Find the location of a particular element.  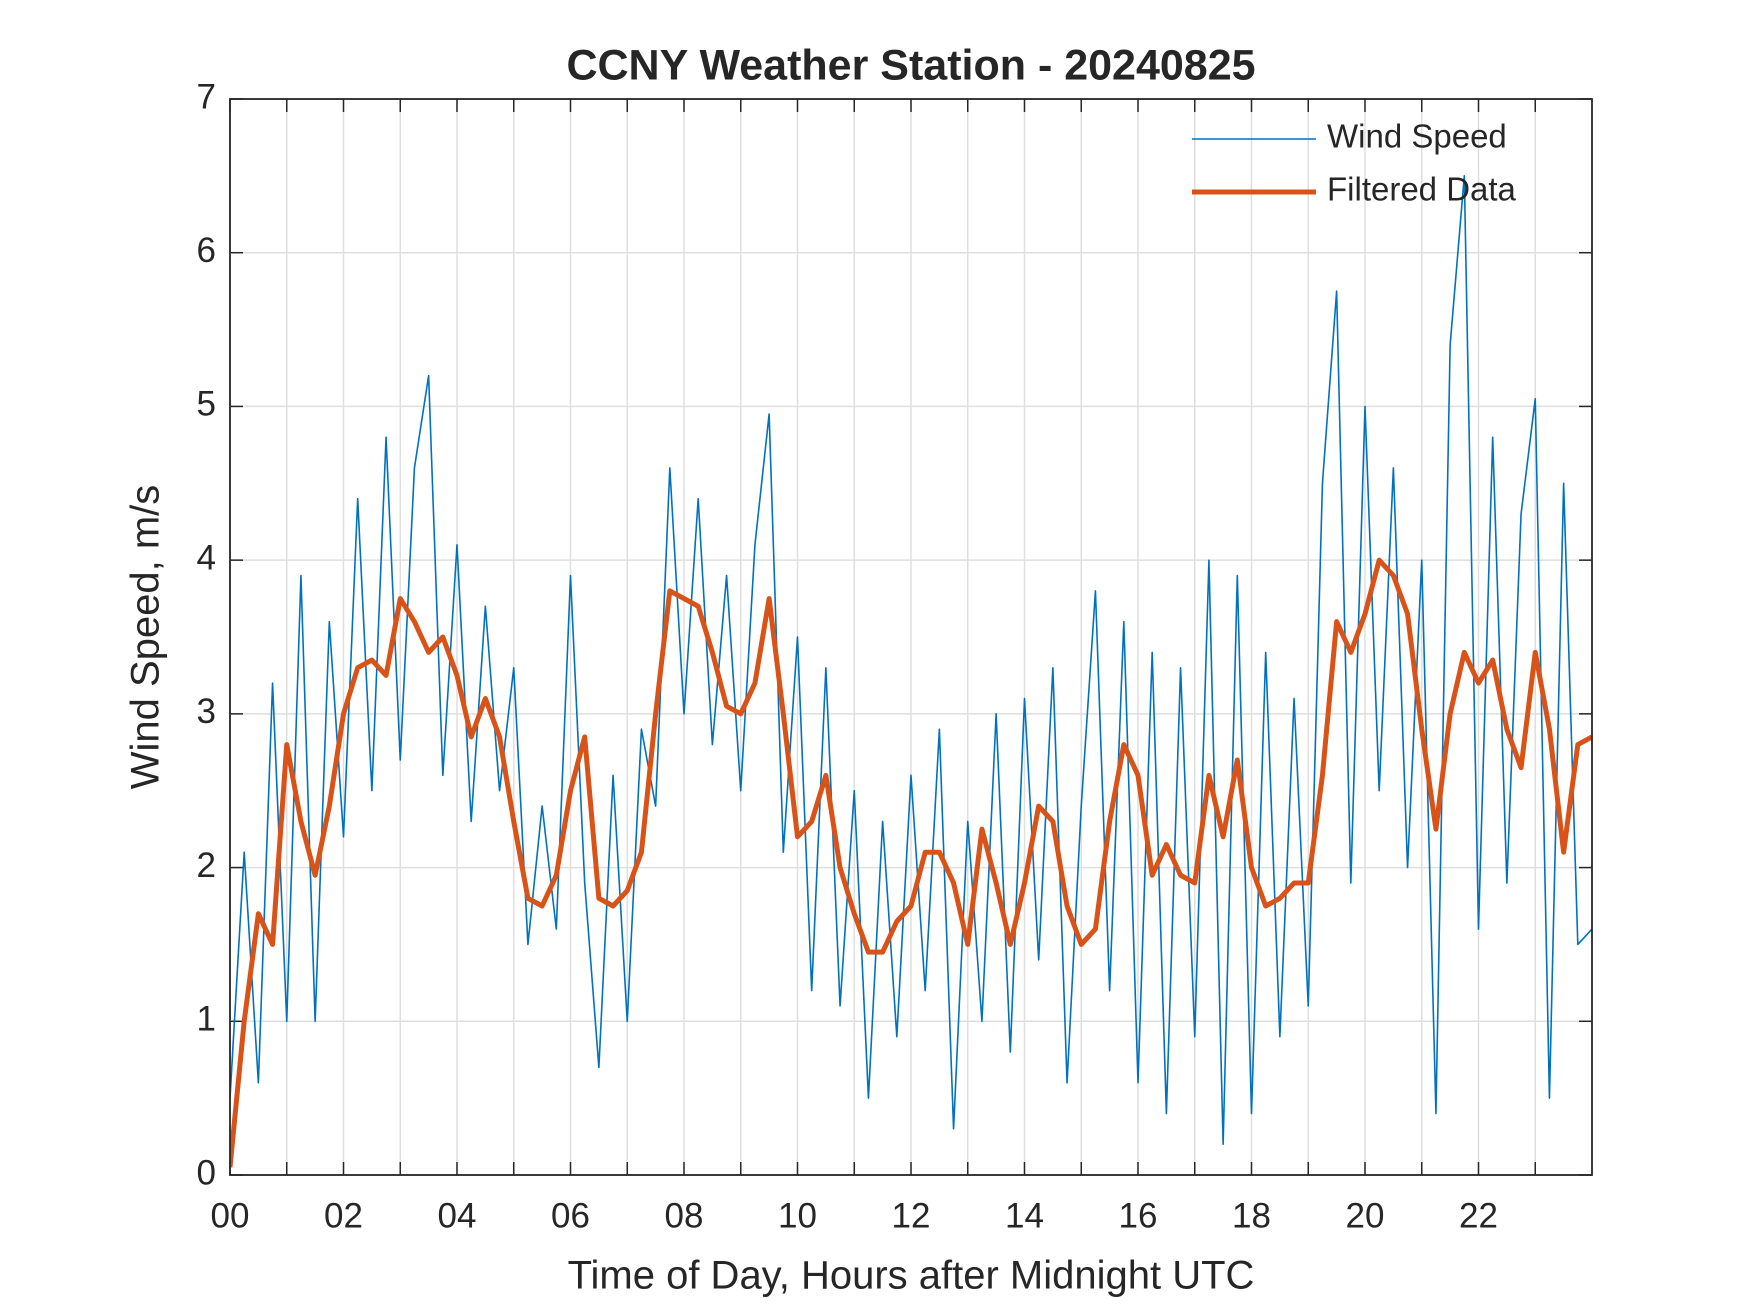

x-tick-label: 18 is located at coordinates (1251, 1215).